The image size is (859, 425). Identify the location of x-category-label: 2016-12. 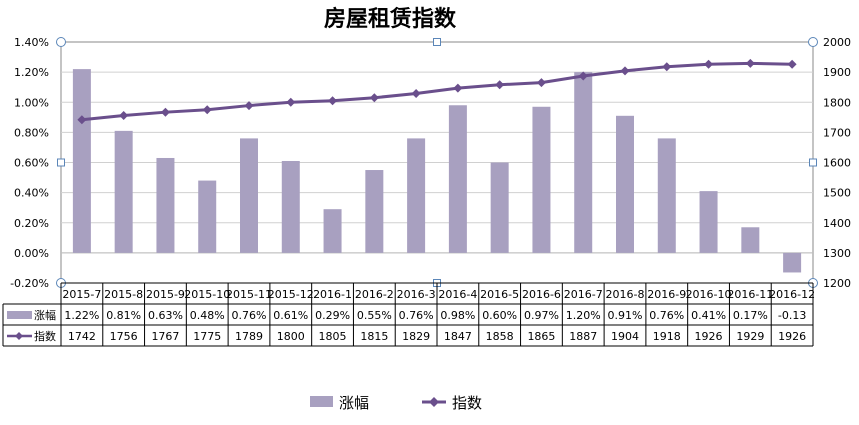
(792, 294).